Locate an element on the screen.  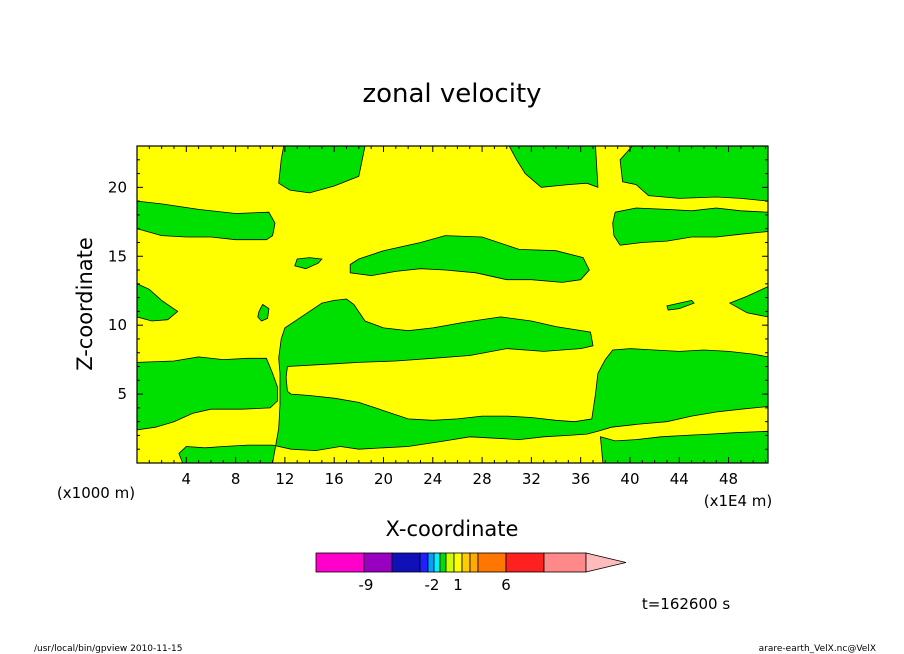
x-tick-label: 44 is located at coordinates (679, 479).